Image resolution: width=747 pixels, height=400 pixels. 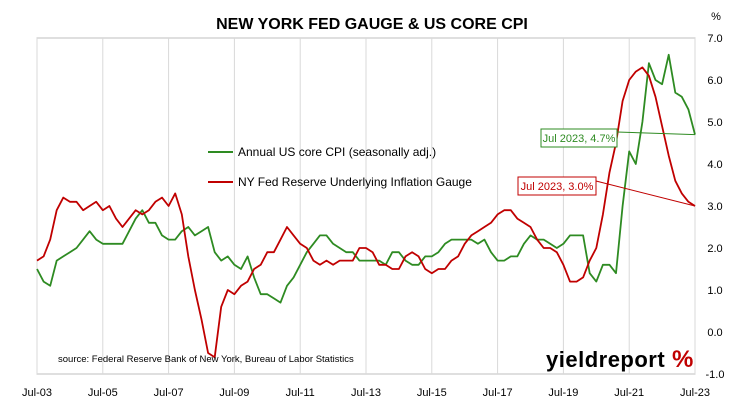 What do you see at coordinates (682, 359) in the screenshot?
I see `brand-percent-mark: %` at bounding box center [682, 359].